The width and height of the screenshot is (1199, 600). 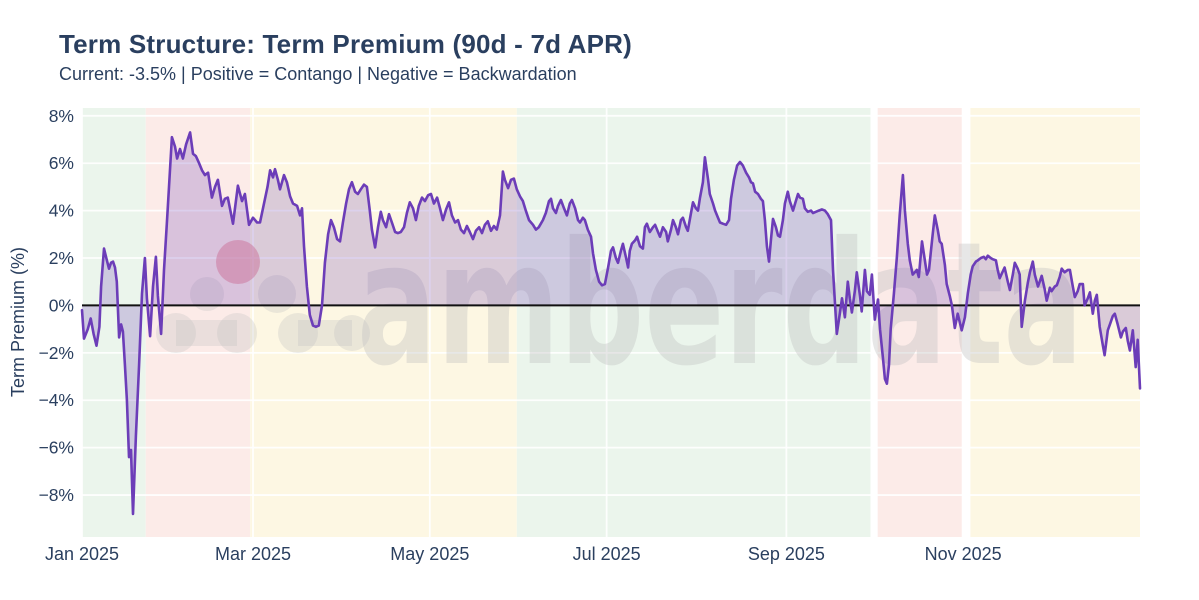 What do you see at coordinates (963, 554) in the screenshot?
I see `x-tick-label: Nov 2025` at bounding box center [963, 554].